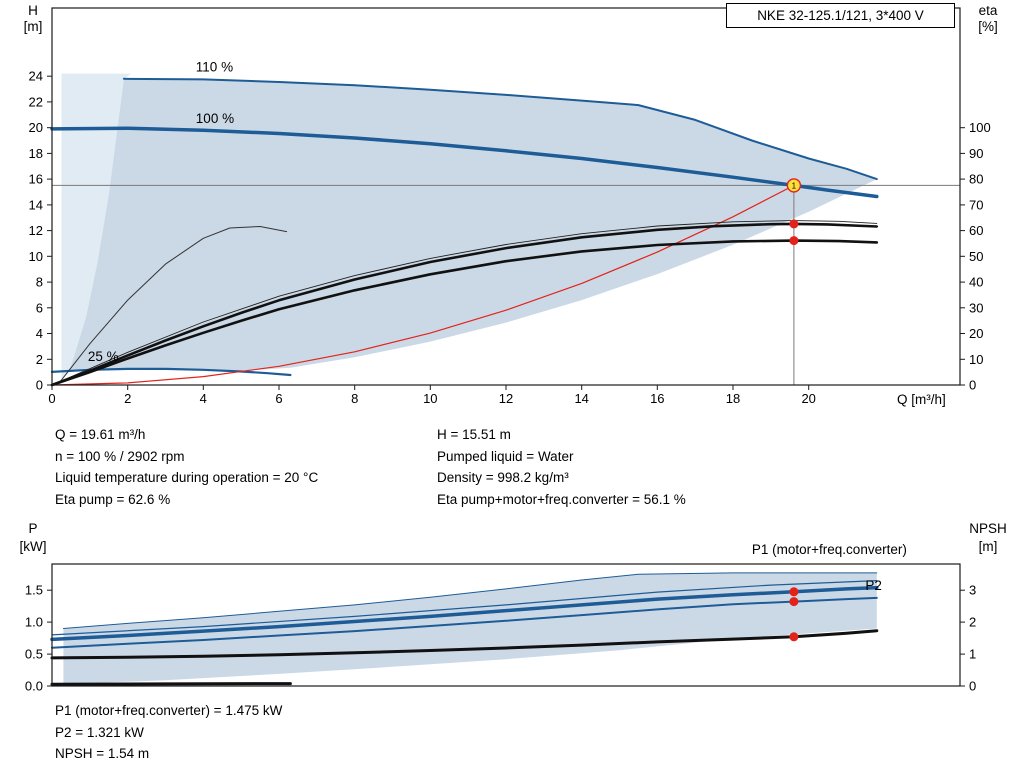 Image resolution: width=1024 pixels, height=781 pixels. What do you see at coordinates (972, 654) in the screenshot?
I see `y-right-tick-label: 1` at bounding box center [972, 654].